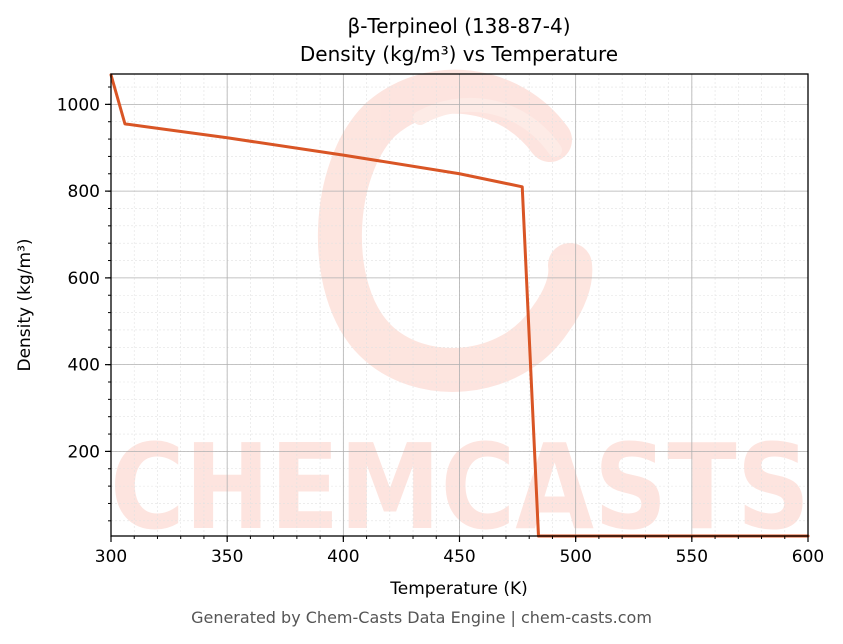 The width and height of the screenshot is (843, 644). I want to click on y-tick-label: 800, so click(84, 192).